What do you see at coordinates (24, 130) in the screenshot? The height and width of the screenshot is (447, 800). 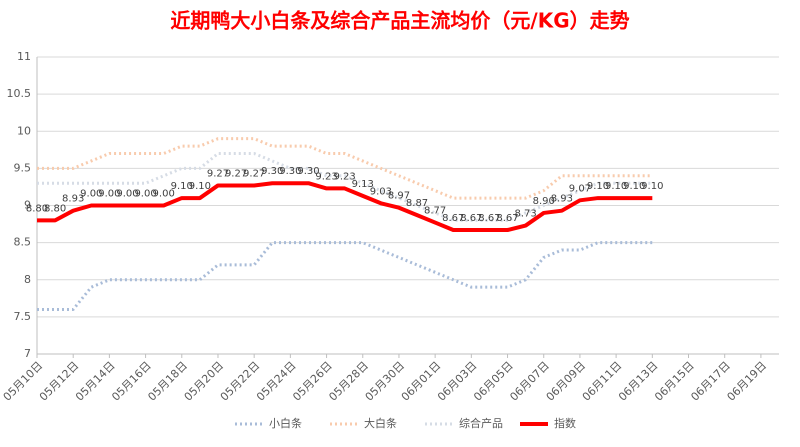 I see `y-tick-label: 10` at bounding box center [24, 130].